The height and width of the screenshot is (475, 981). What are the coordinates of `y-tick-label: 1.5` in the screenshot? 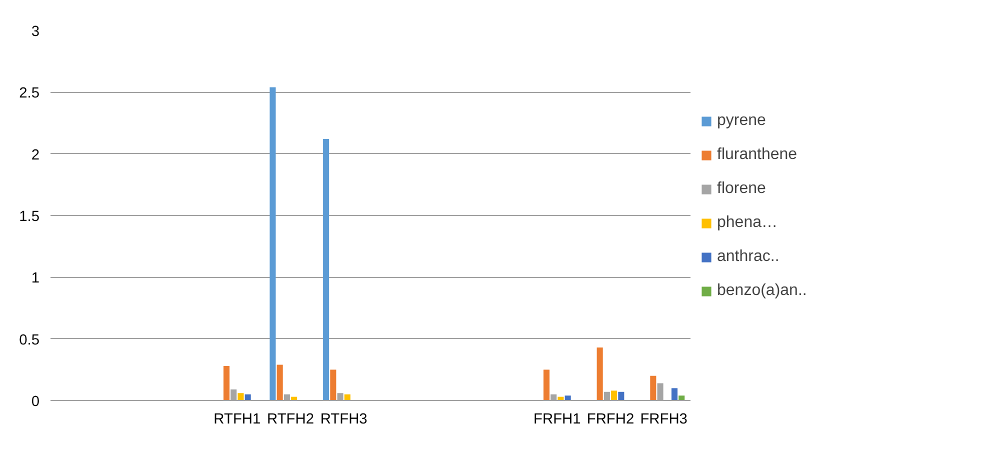 It's located at (29, 217).